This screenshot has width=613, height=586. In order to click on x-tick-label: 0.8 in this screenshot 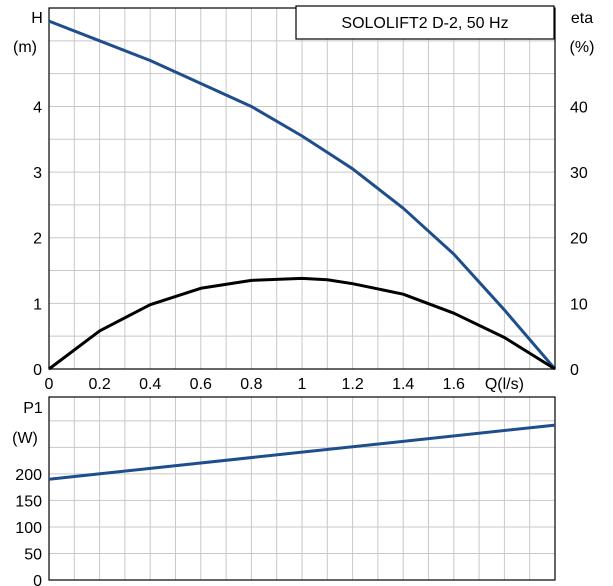, I will do `click(251, 384)`.